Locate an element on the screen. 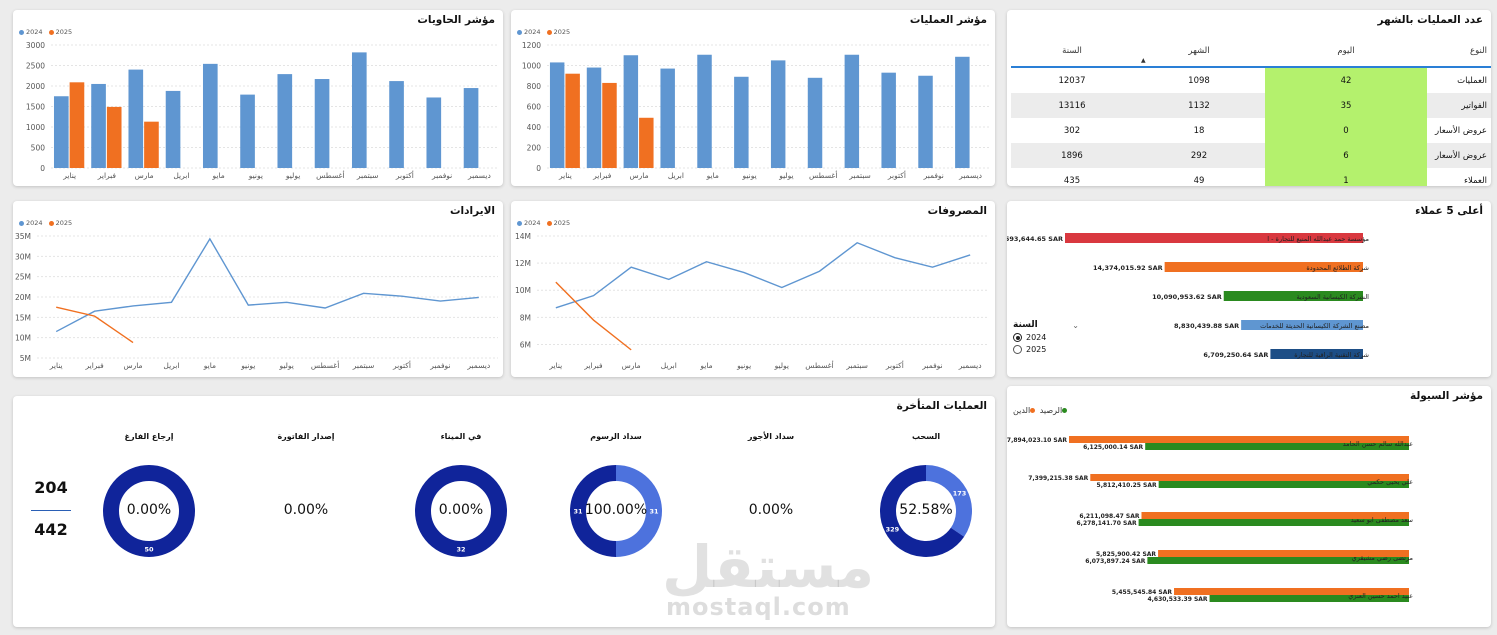  debt-value-label: 5,455,545.84 SAR is located at coordinates (1142, 592).